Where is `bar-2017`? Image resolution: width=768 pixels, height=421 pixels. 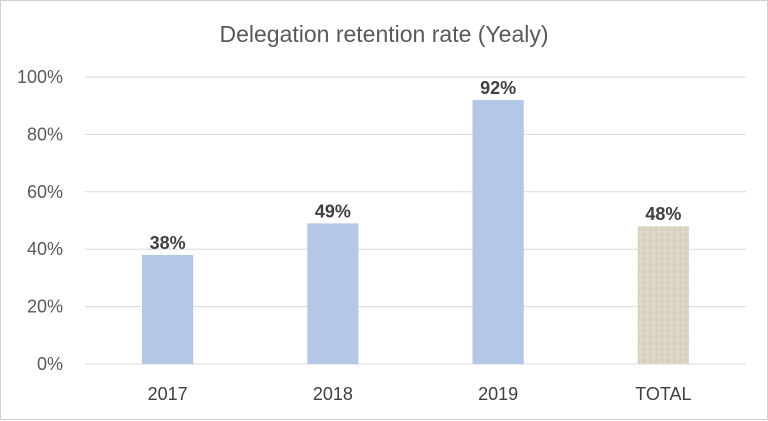
bar-2017 is located at coordinates (168, 309).